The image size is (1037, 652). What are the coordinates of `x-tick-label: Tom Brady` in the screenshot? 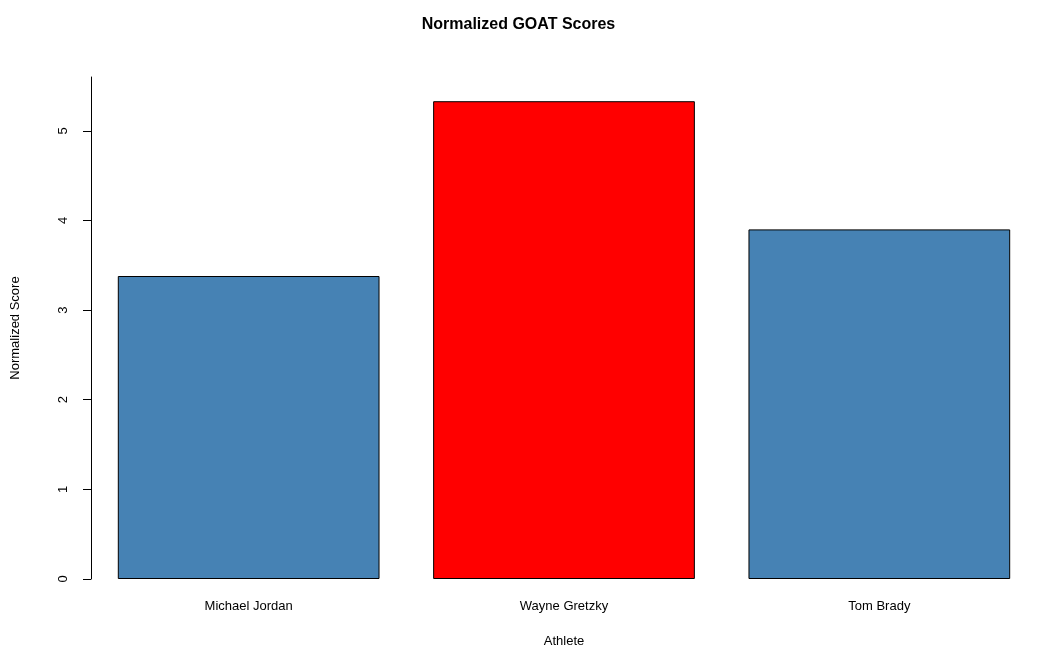 It's located at (879, 605).